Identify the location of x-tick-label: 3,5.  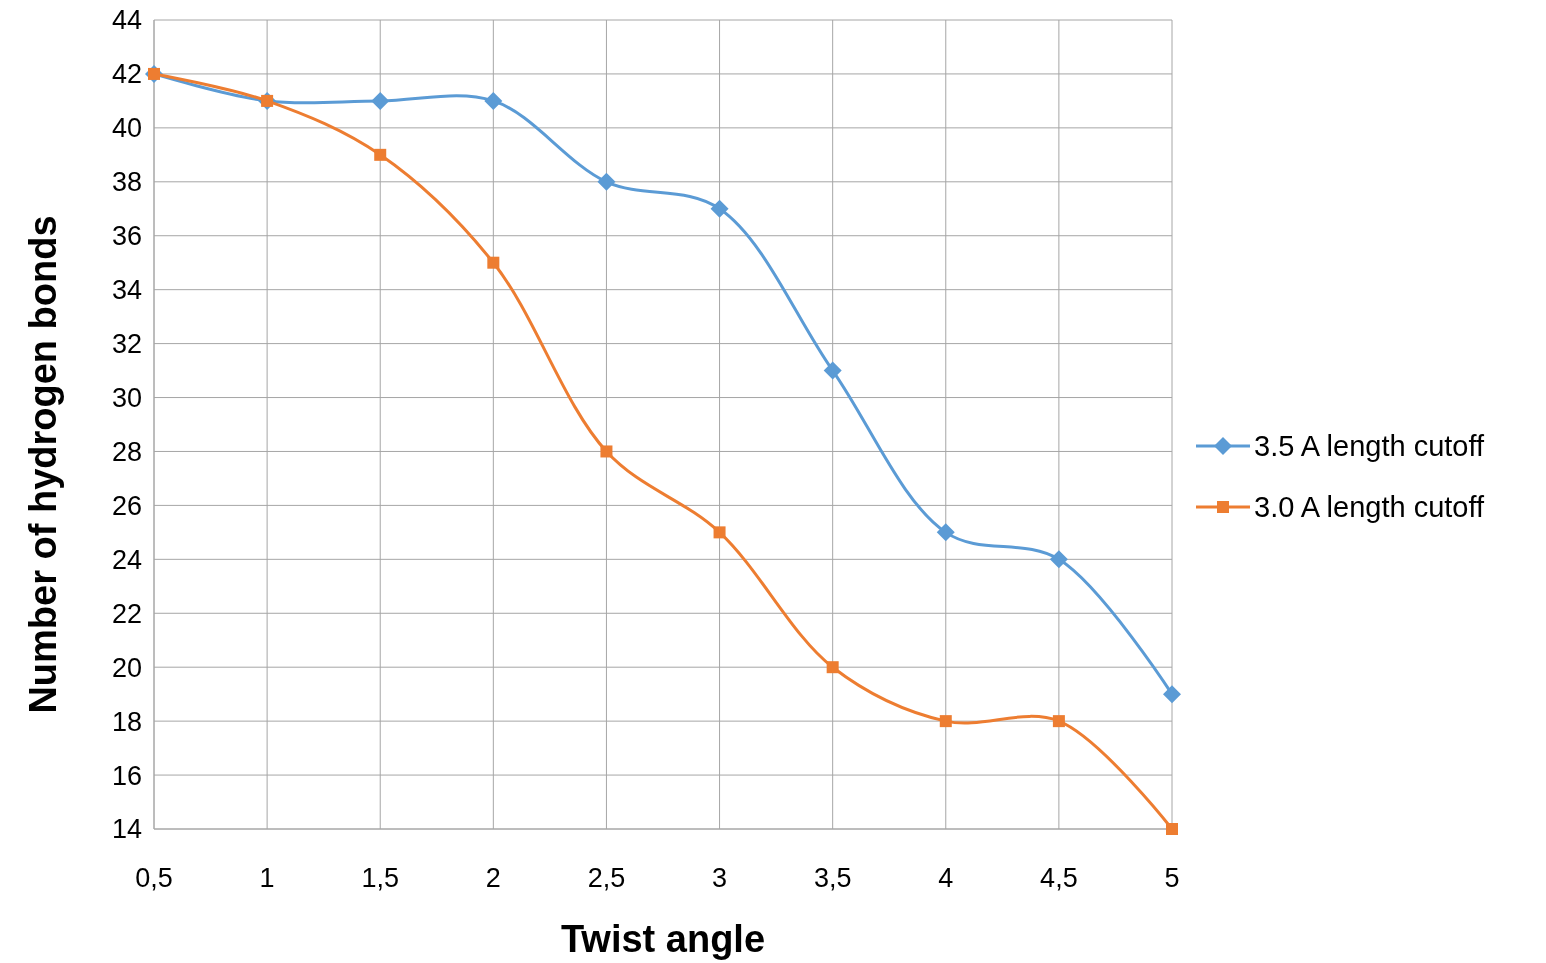
(832, 878).